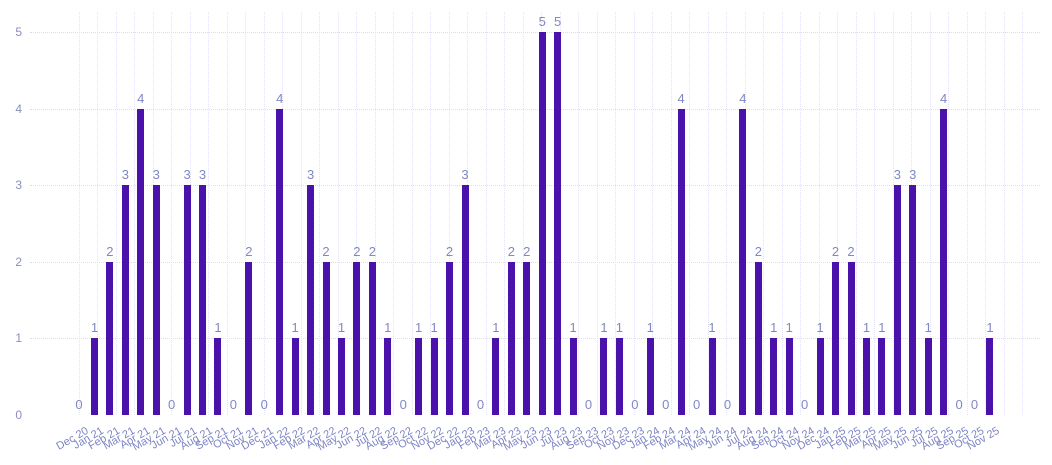 Image resolution: width=1052 pixels, height=465 pixels. Describe the element at coordinates (18, 261) in the screenshot. I see `y-axis-tick-label: 2` at that location.